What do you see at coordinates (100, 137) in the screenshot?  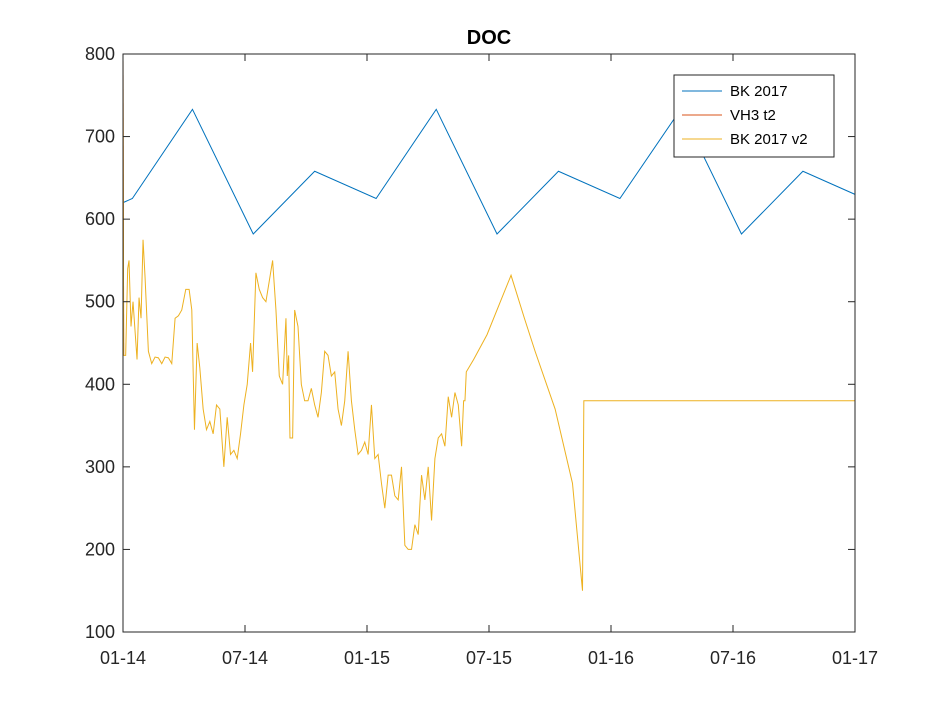 I see `y-tick-label: 700` at bounding box center [100, 137].